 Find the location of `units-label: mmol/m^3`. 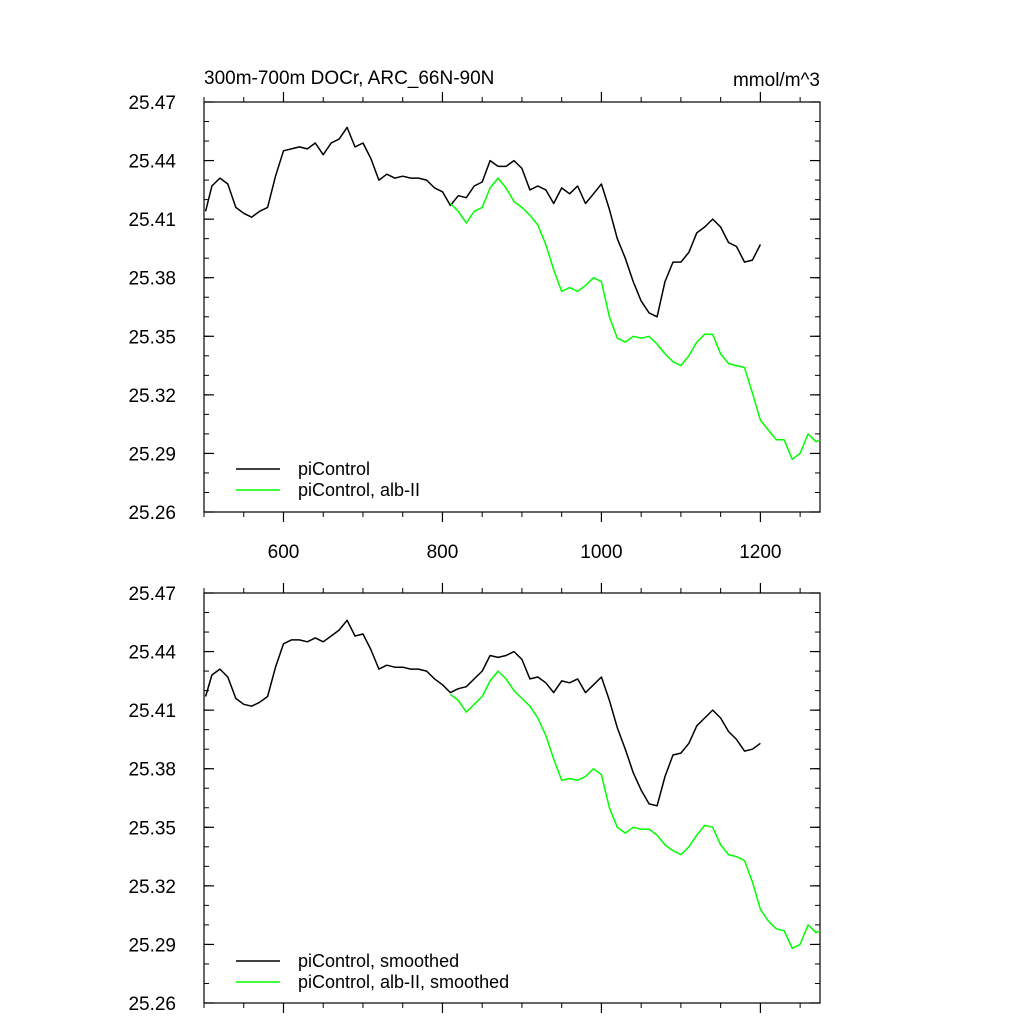

units-label: mmol/m^3 is located at coordinates (776, 80).